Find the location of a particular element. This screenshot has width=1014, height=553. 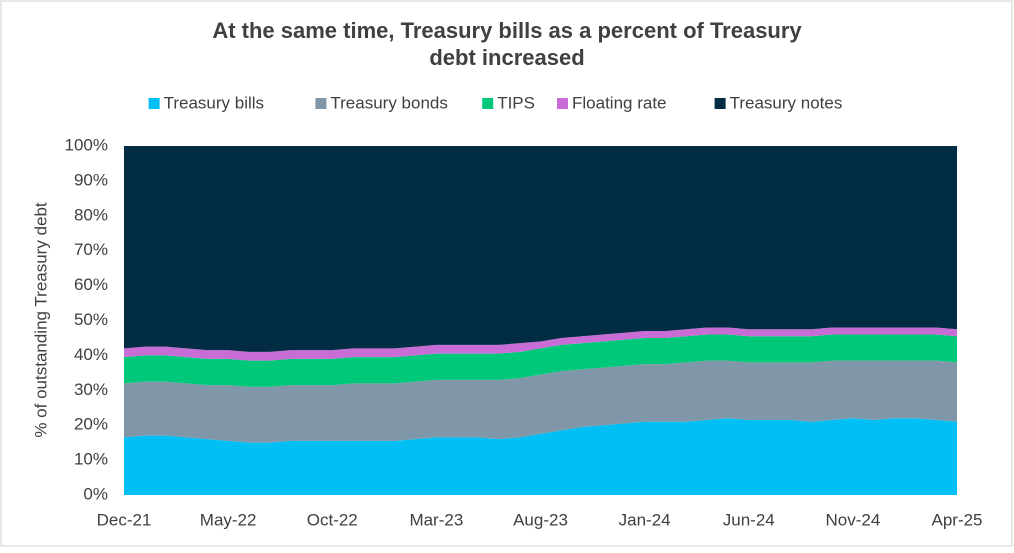

x-tick-label: Mar-23 is located at coordinates (436, 519).